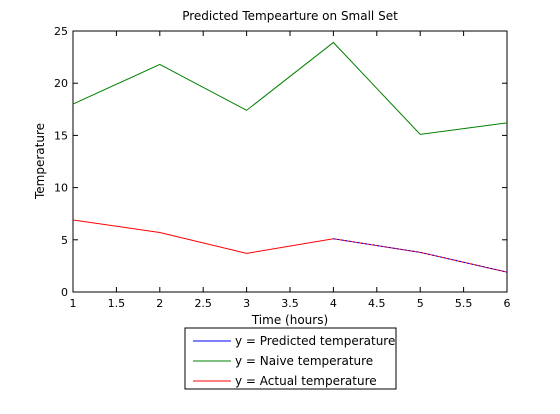 Image resolution: width=560 pixels, height=414 pixels. I want to click on legend-box, so click(290, 358).